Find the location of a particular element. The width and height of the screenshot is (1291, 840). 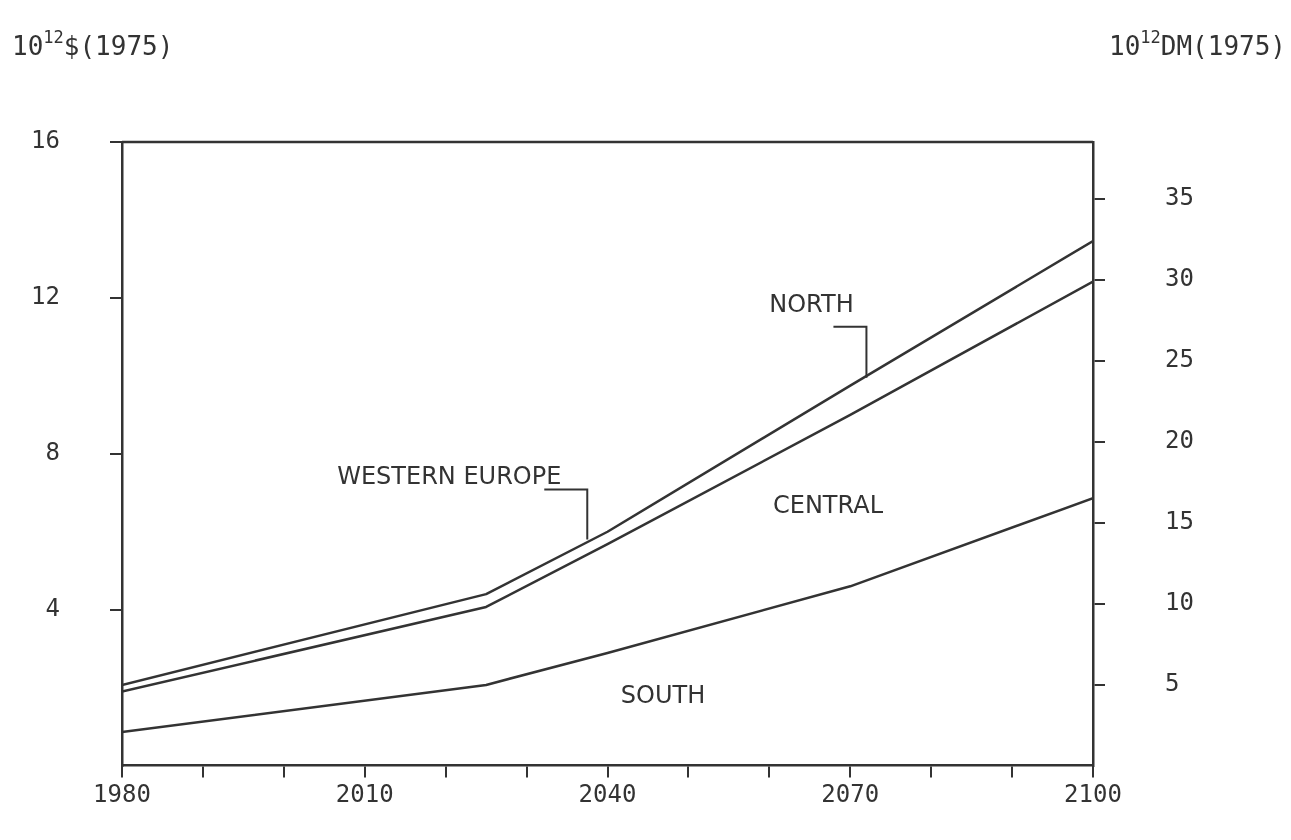

y-tick-label: 8 is located at coordinates (52, 452).